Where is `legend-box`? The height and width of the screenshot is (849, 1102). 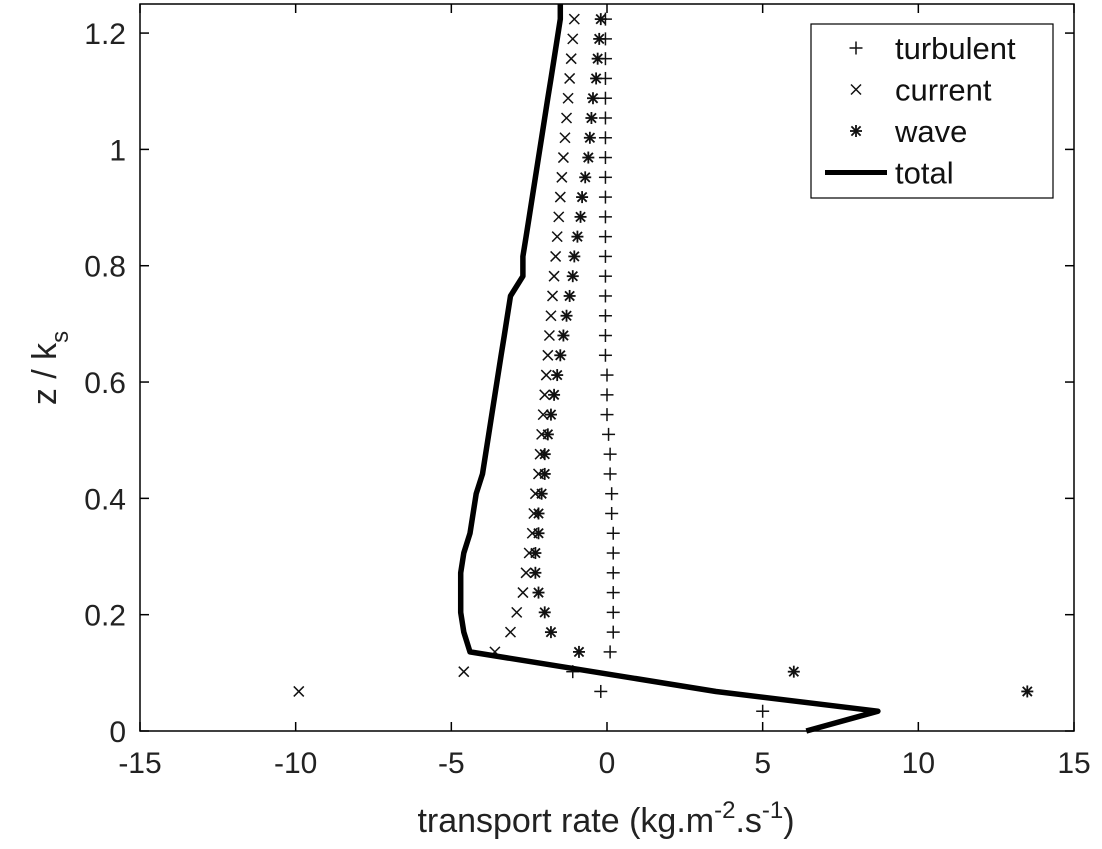
legend-box is located at coordinates (932, 111).